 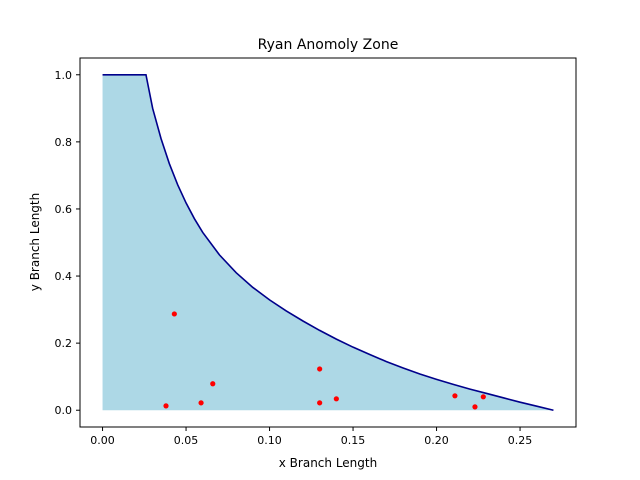 What do you see at coordinates (64, 343) in the screenshot?
I see `y-tick-label: 0.2` at bounding box center [64, 343].